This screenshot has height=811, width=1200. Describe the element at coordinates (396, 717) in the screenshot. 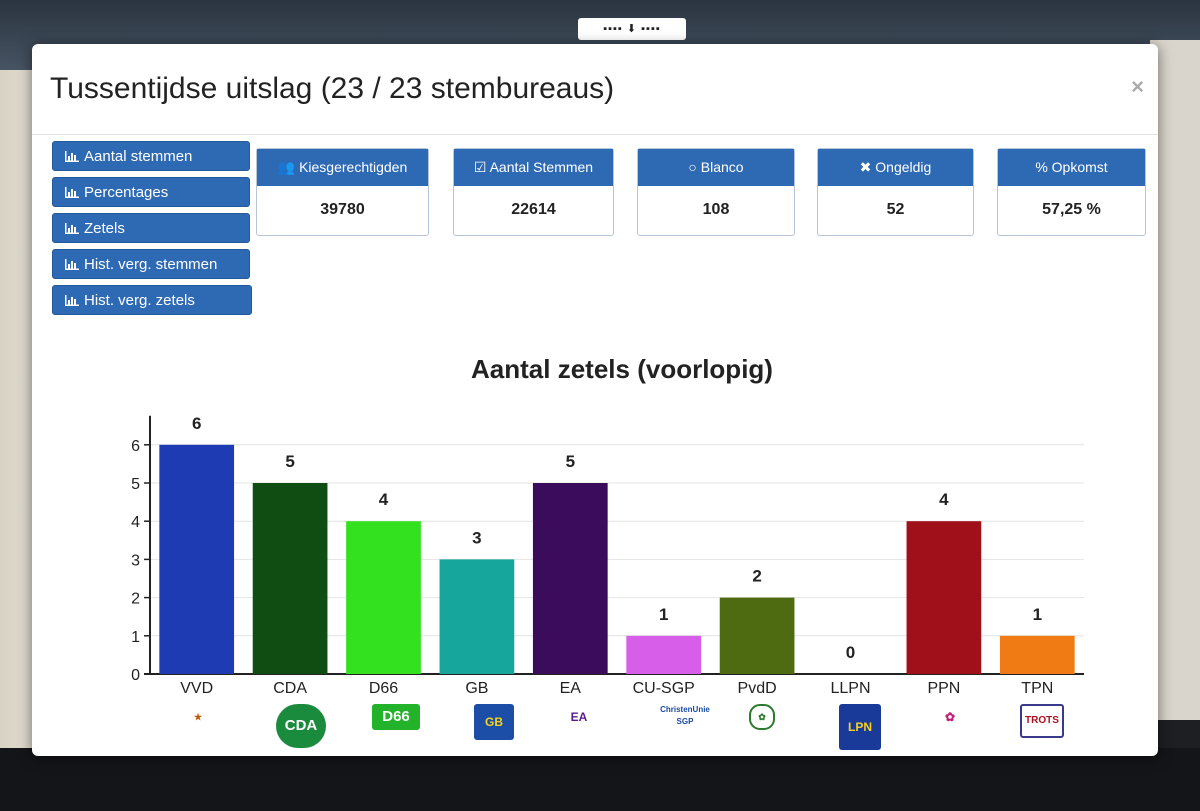

I see `d66-logo: D66` at that location.